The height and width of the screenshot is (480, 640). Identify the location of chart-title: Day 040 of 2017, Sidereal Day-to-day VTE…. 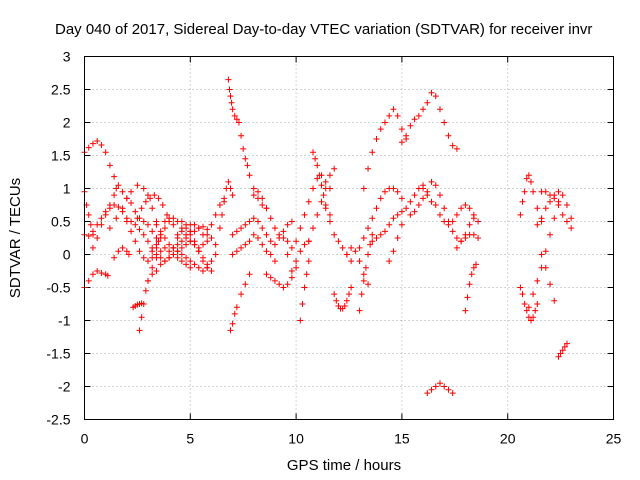
(323, 29).